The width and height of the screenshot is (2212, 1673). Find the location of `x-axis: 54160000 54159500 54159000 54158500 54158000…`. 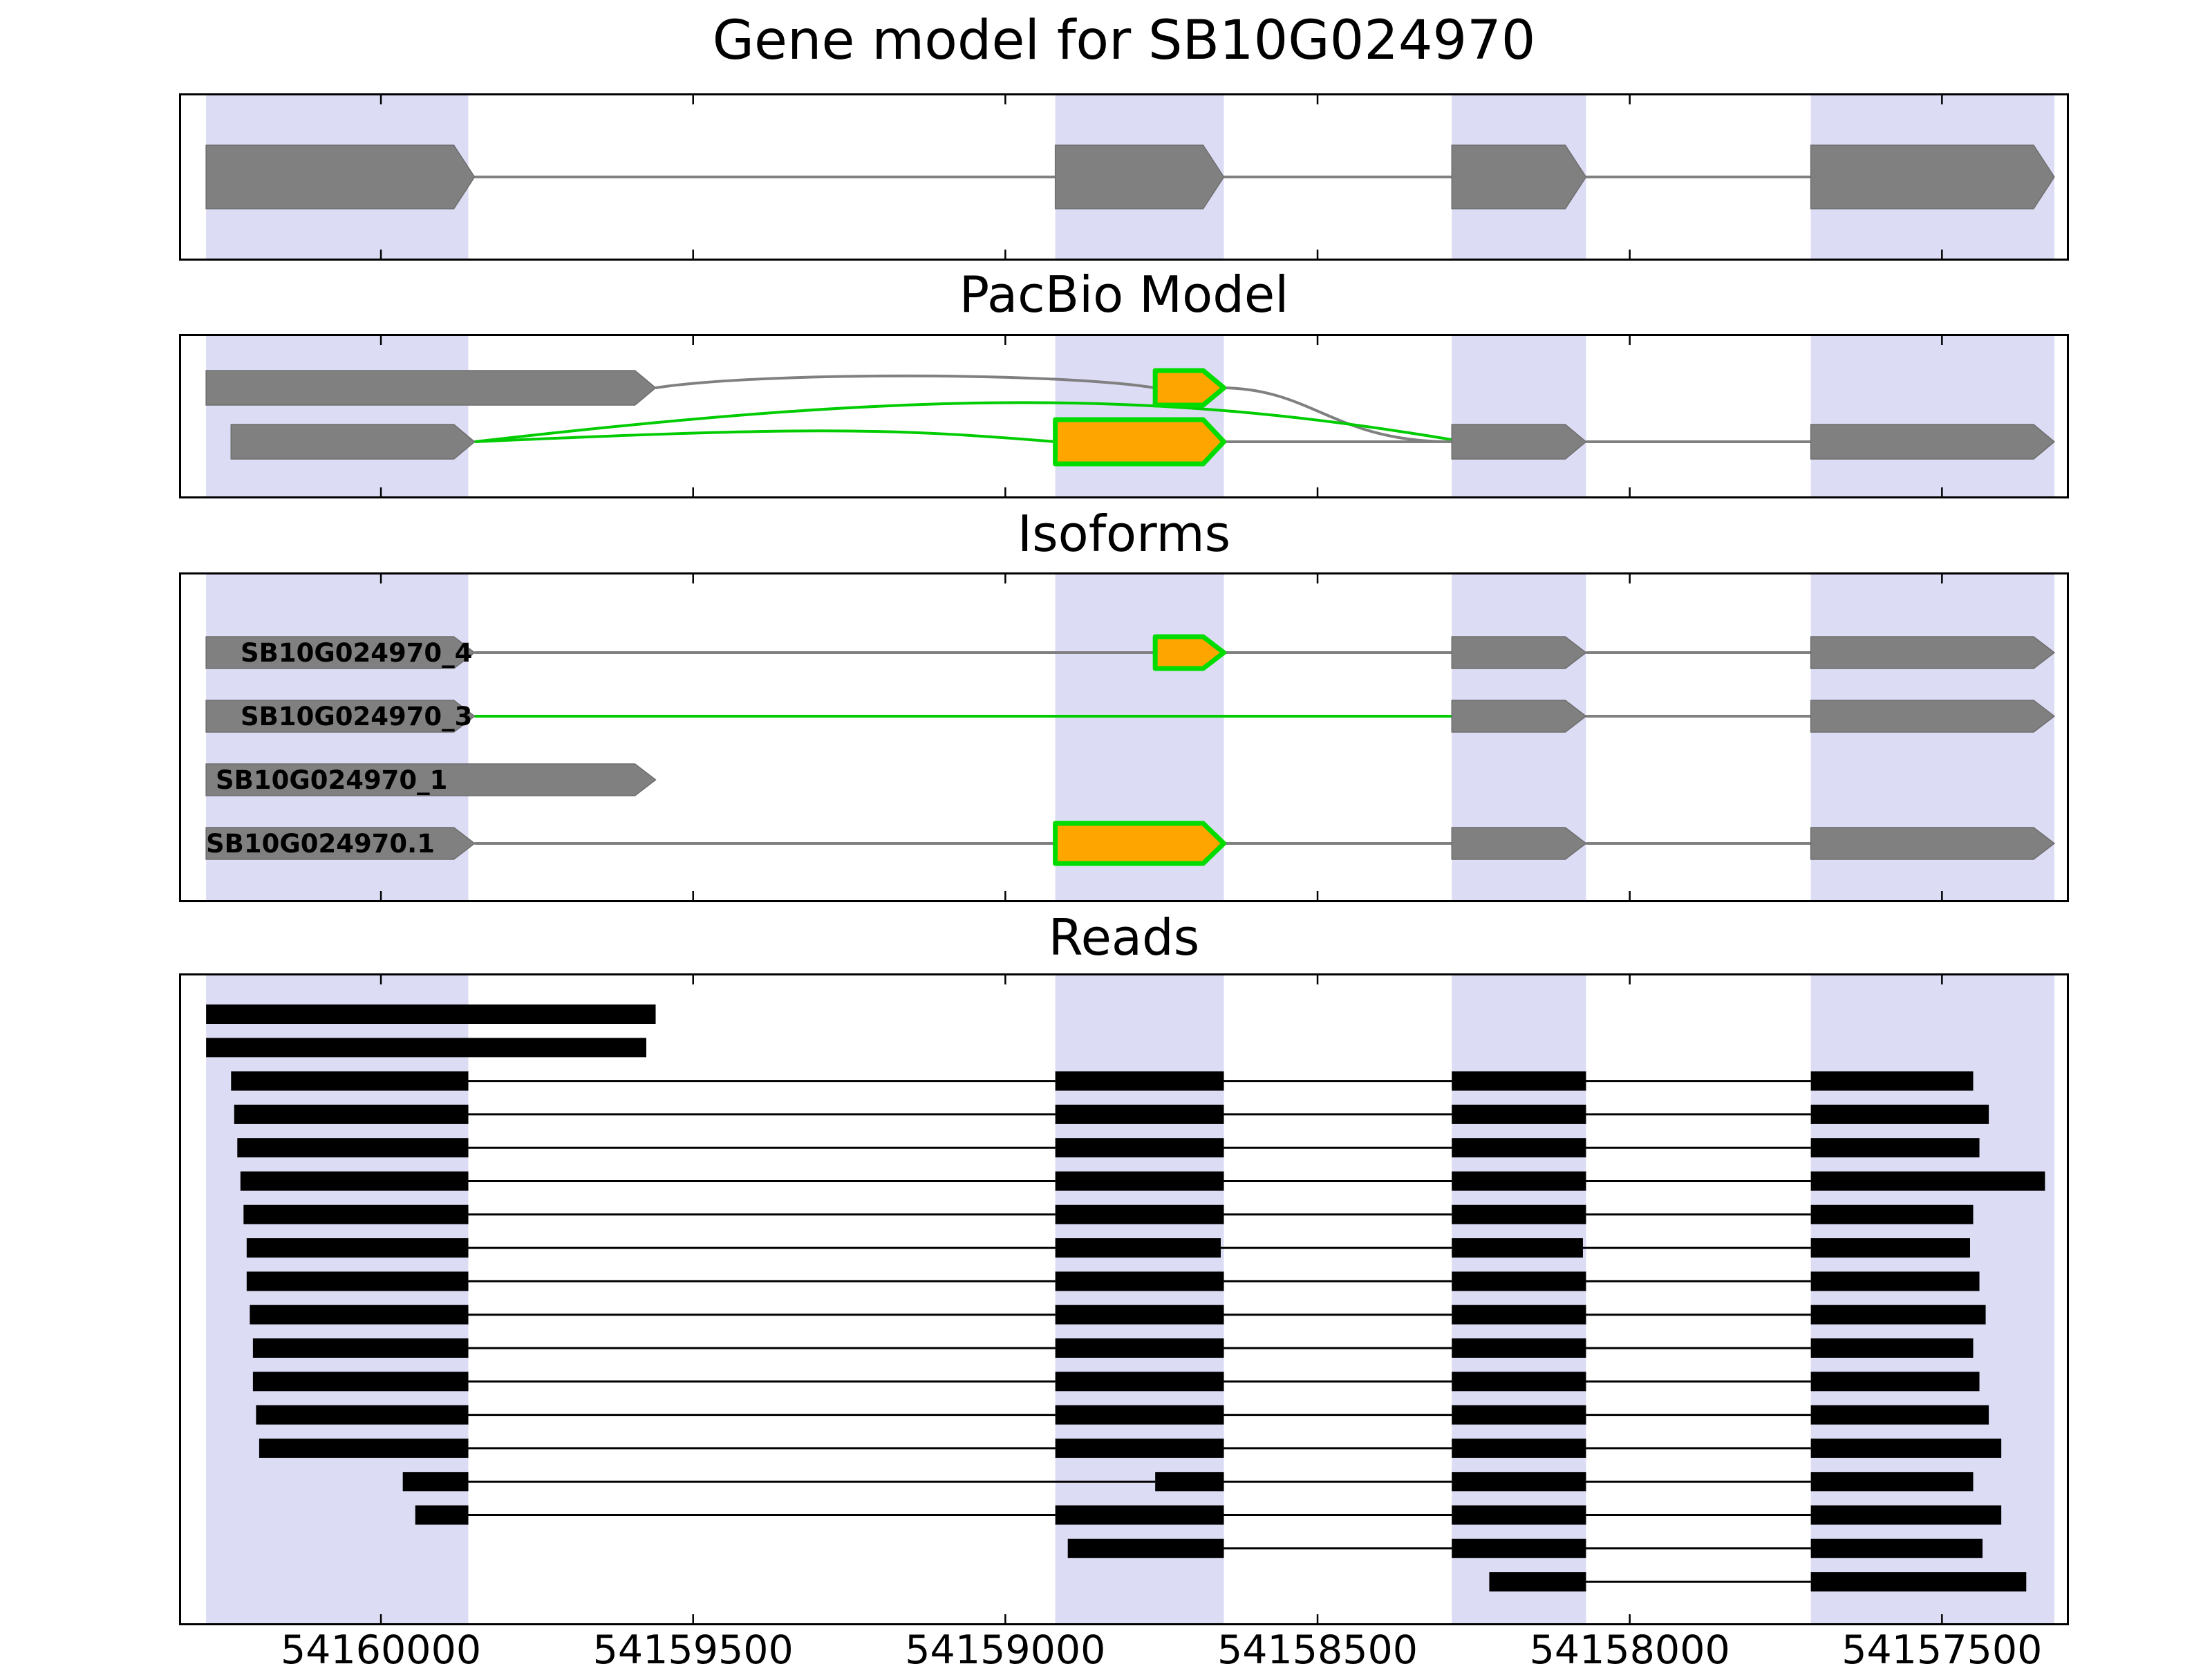

x-axis: 54160000 54159500 54159000 54158500 54158000… is located at coordinates (1106, 1650).